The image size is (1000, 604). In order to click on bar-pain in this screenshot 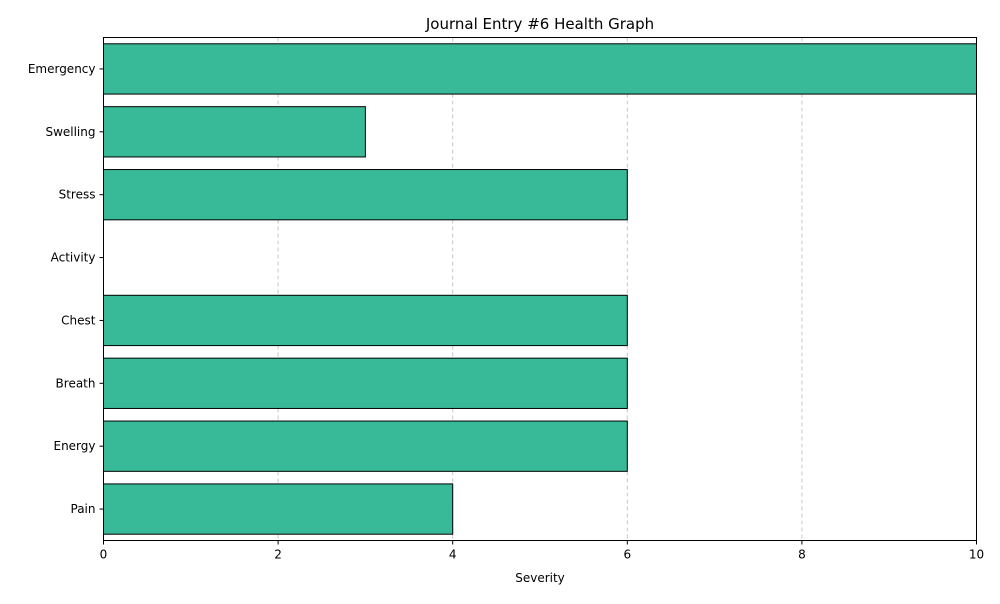, I will do `click(278, 509)`.